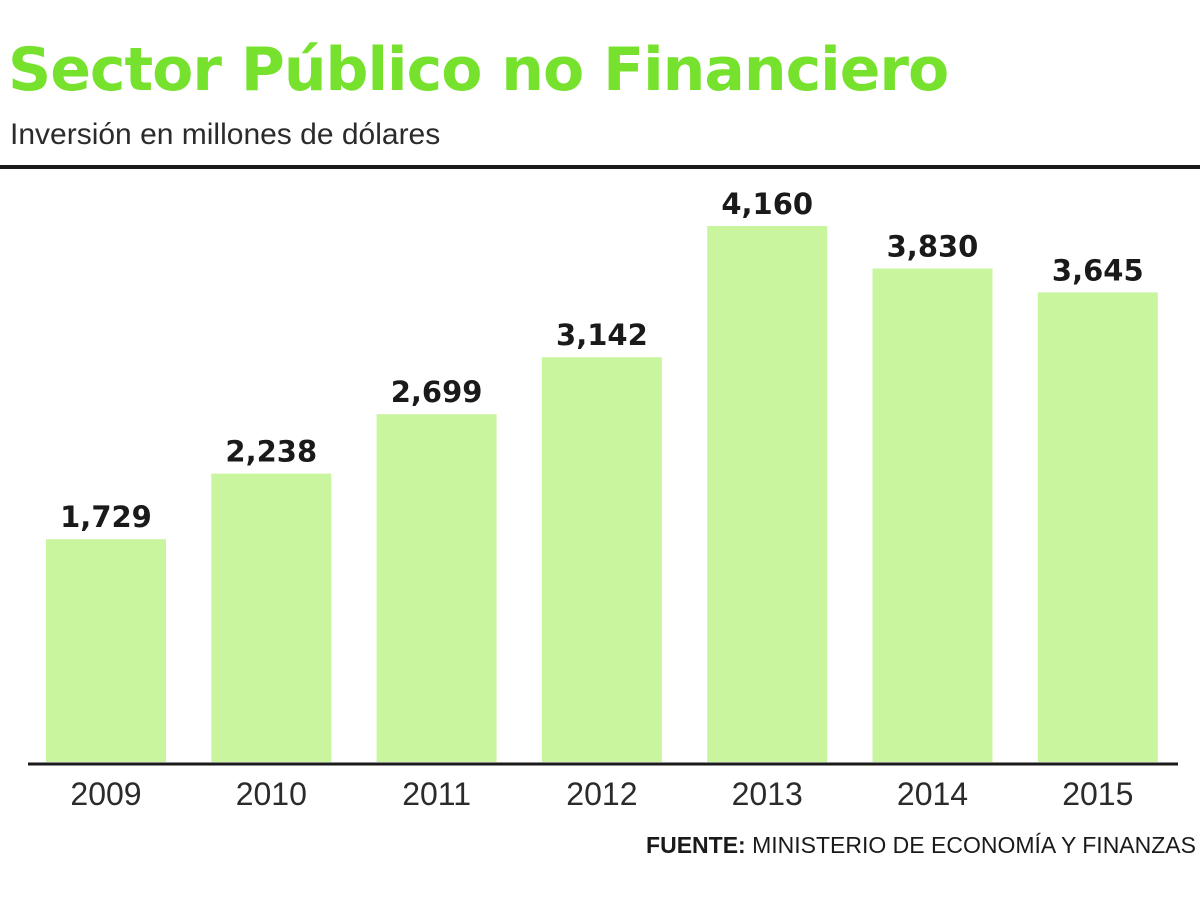  What do you see at coordinates (437, 392) in the screenshot?
I see `value-label-2011: 2,699` at bounding box center [437, 392].